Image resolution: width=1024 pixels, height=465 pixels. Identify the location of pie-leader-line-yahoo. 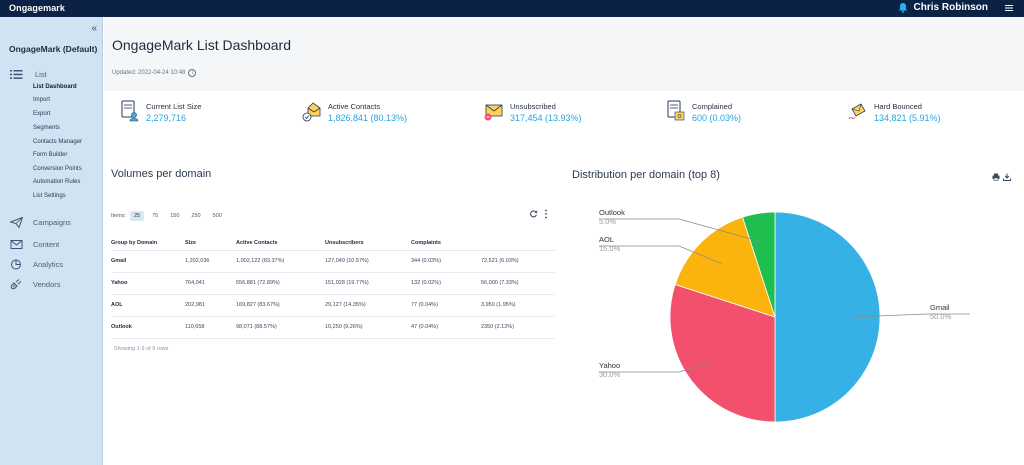
(656, 367).